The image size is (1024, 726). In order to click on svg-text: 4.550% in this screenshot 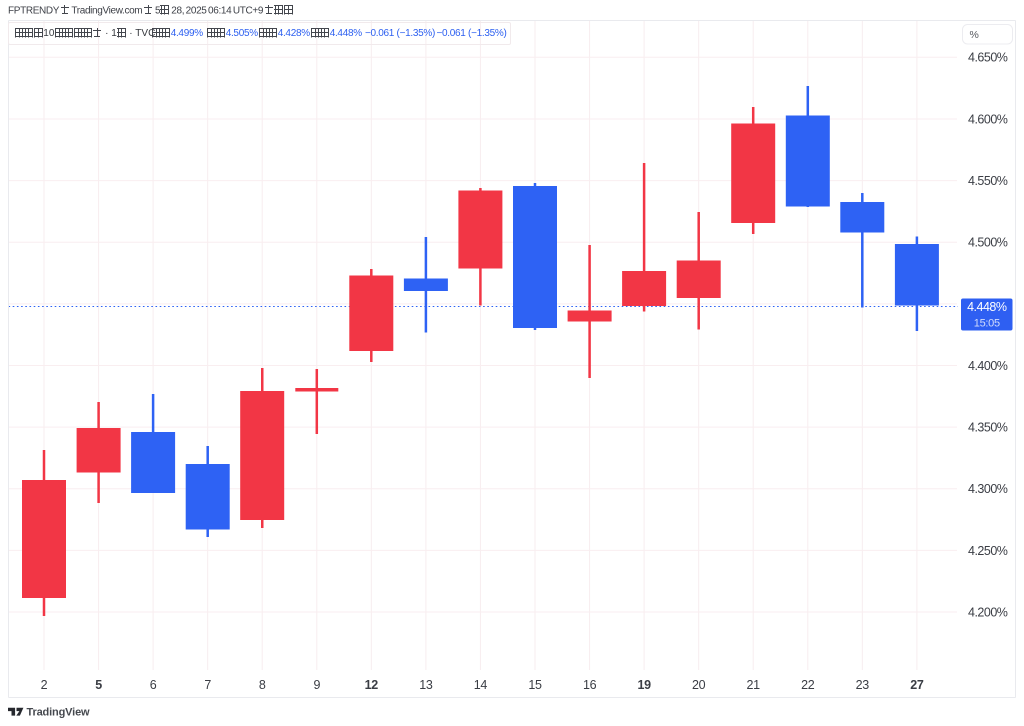, I will do `click(988, 181)`.